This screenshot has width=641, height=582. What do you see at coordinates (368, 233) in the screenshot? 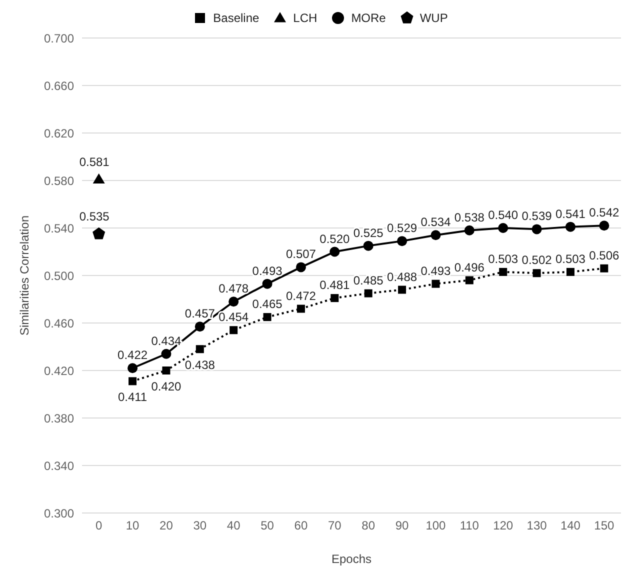
I see `data-label: 0.525` at bounding box center [368, 233].